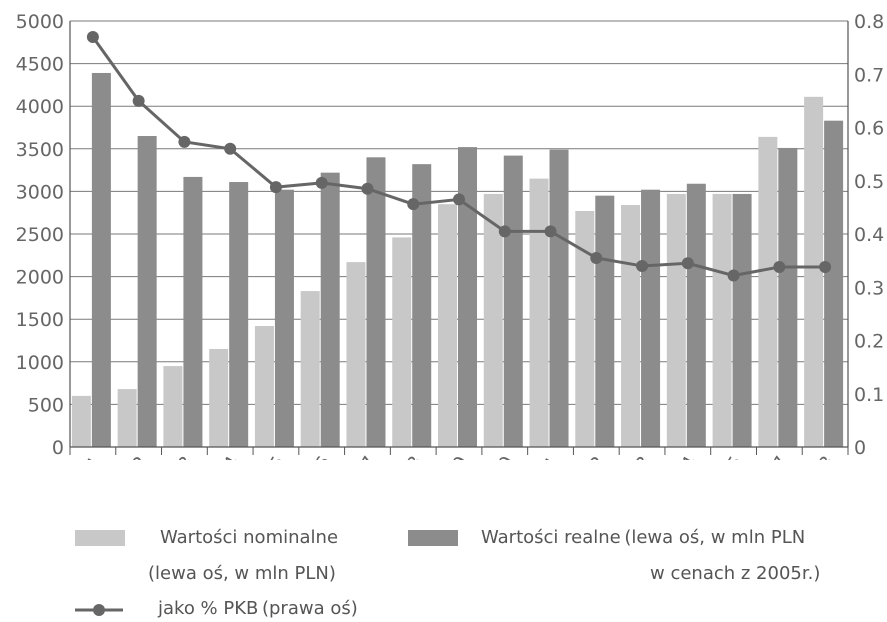  Describe the element at coordinates (869, 342) in the screenshot. I see `y-right-tick-label: 0.2` at that location.